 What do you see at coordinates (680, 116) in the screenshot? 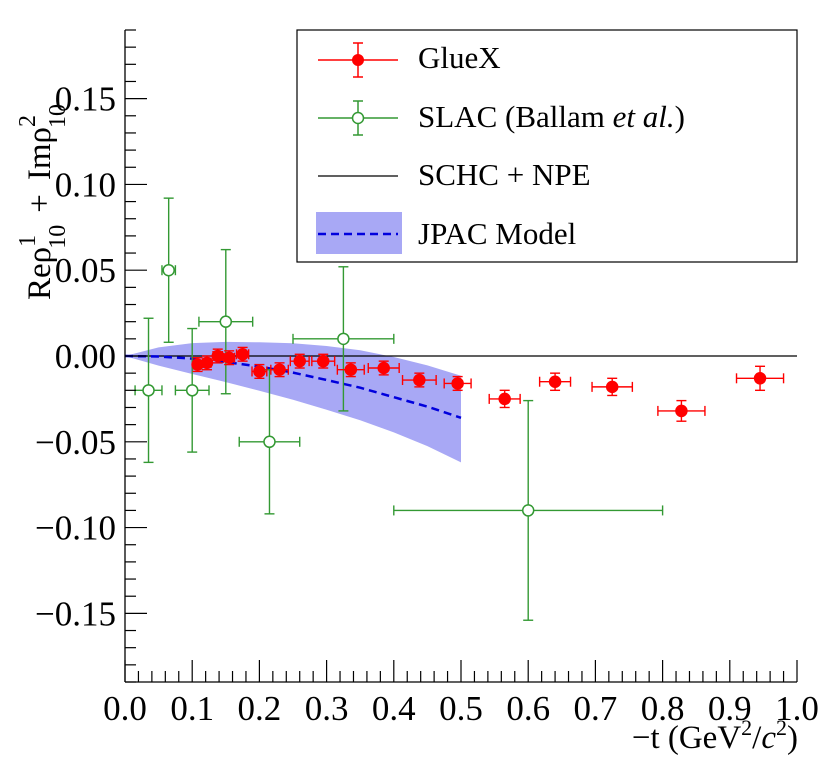
I see `legend-label-slac-end: )` at bounding box center [680, 116].